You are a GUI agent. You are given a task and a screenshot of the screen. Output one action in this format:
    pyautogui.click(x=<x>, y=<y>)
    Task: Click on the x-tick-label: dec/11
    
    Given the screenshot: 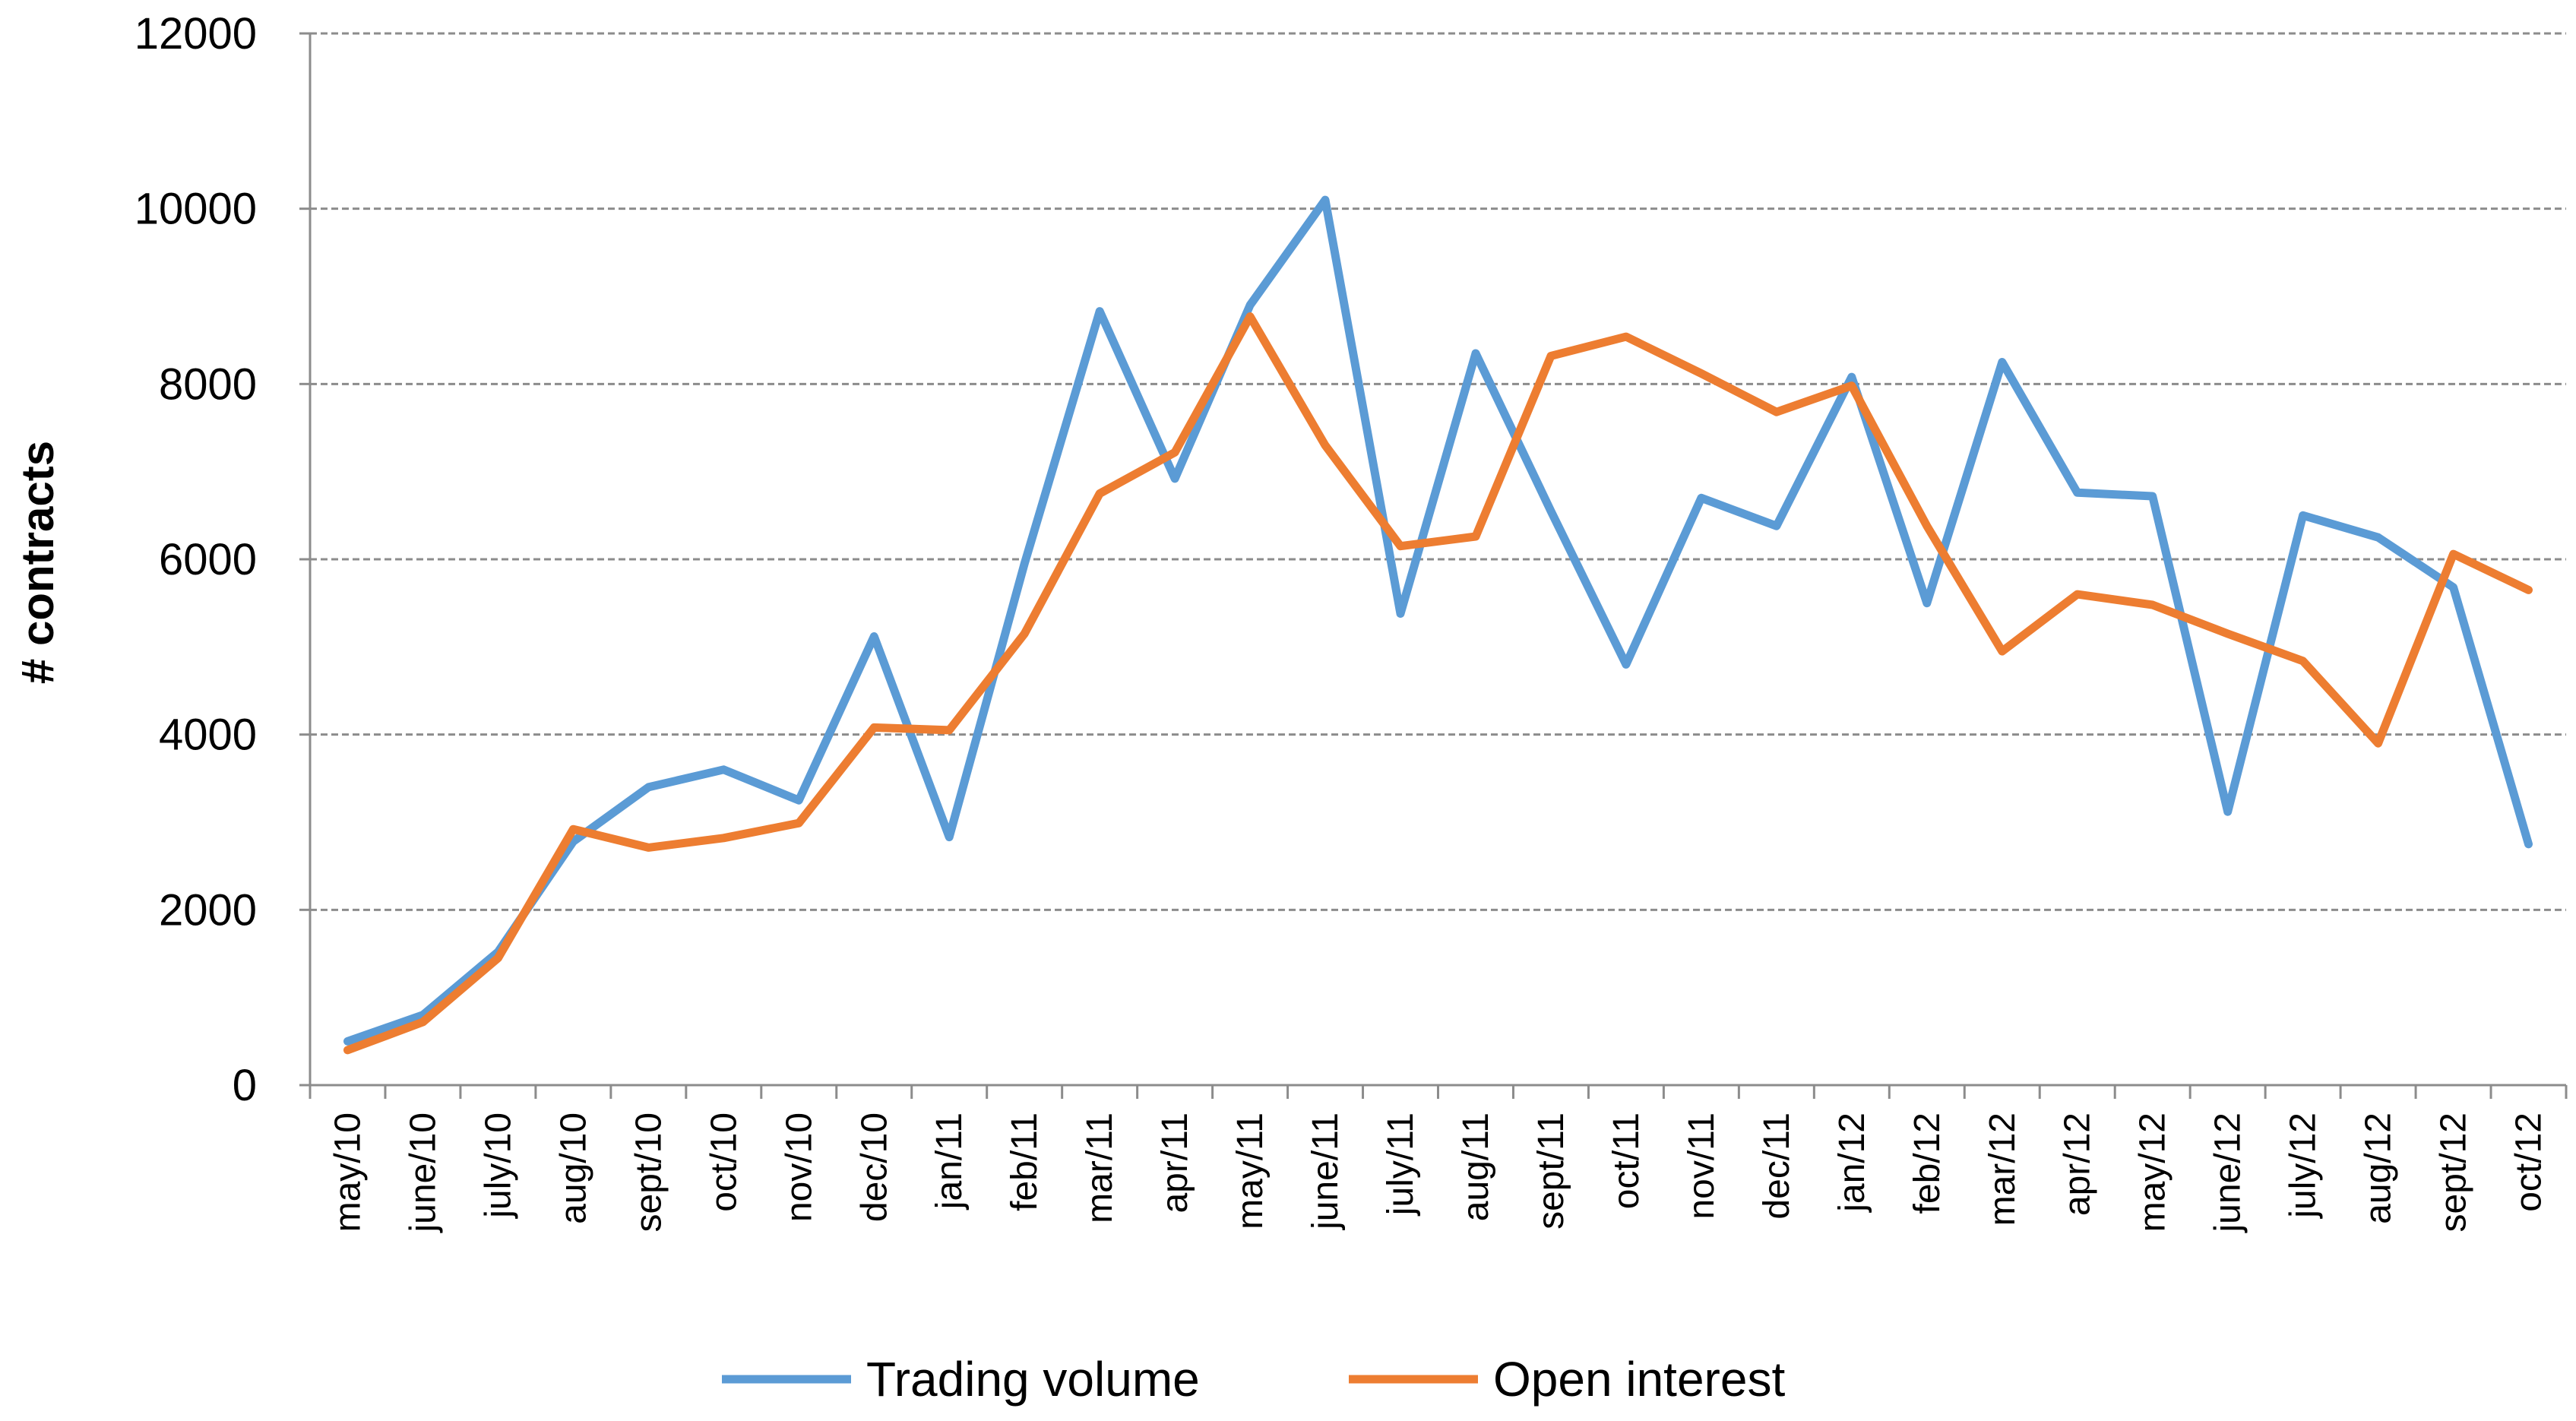 What is the action you would take?
    pyautogui.click(x=1777, y=1166)
    